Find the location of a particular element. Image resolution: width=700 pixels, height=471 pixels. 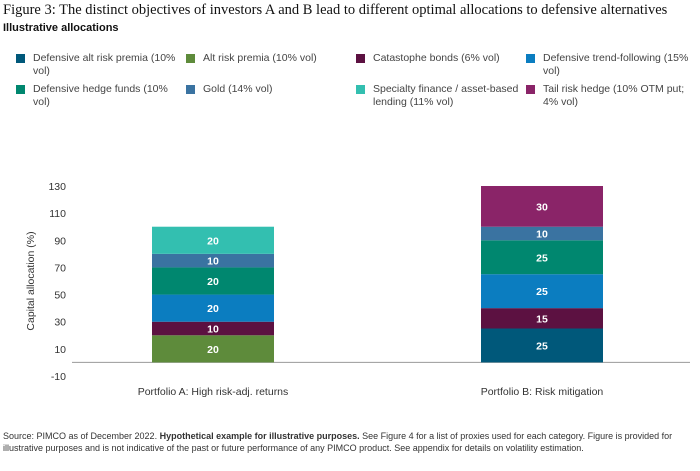

legend-item: Defensive hedge funds (10% vol) is located at coordinates (101, 96).